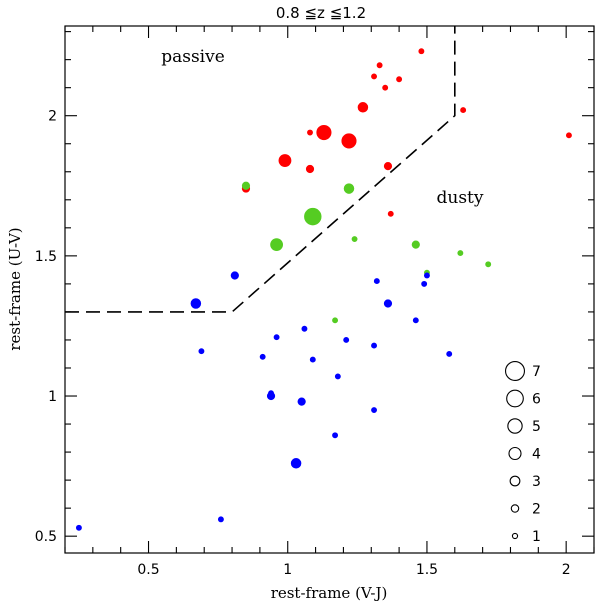 This screenshot has width=600, height=606. Describe the element at coordinates (536, 482) in the screenshot. I see `size-legend-label: 3` at that location.